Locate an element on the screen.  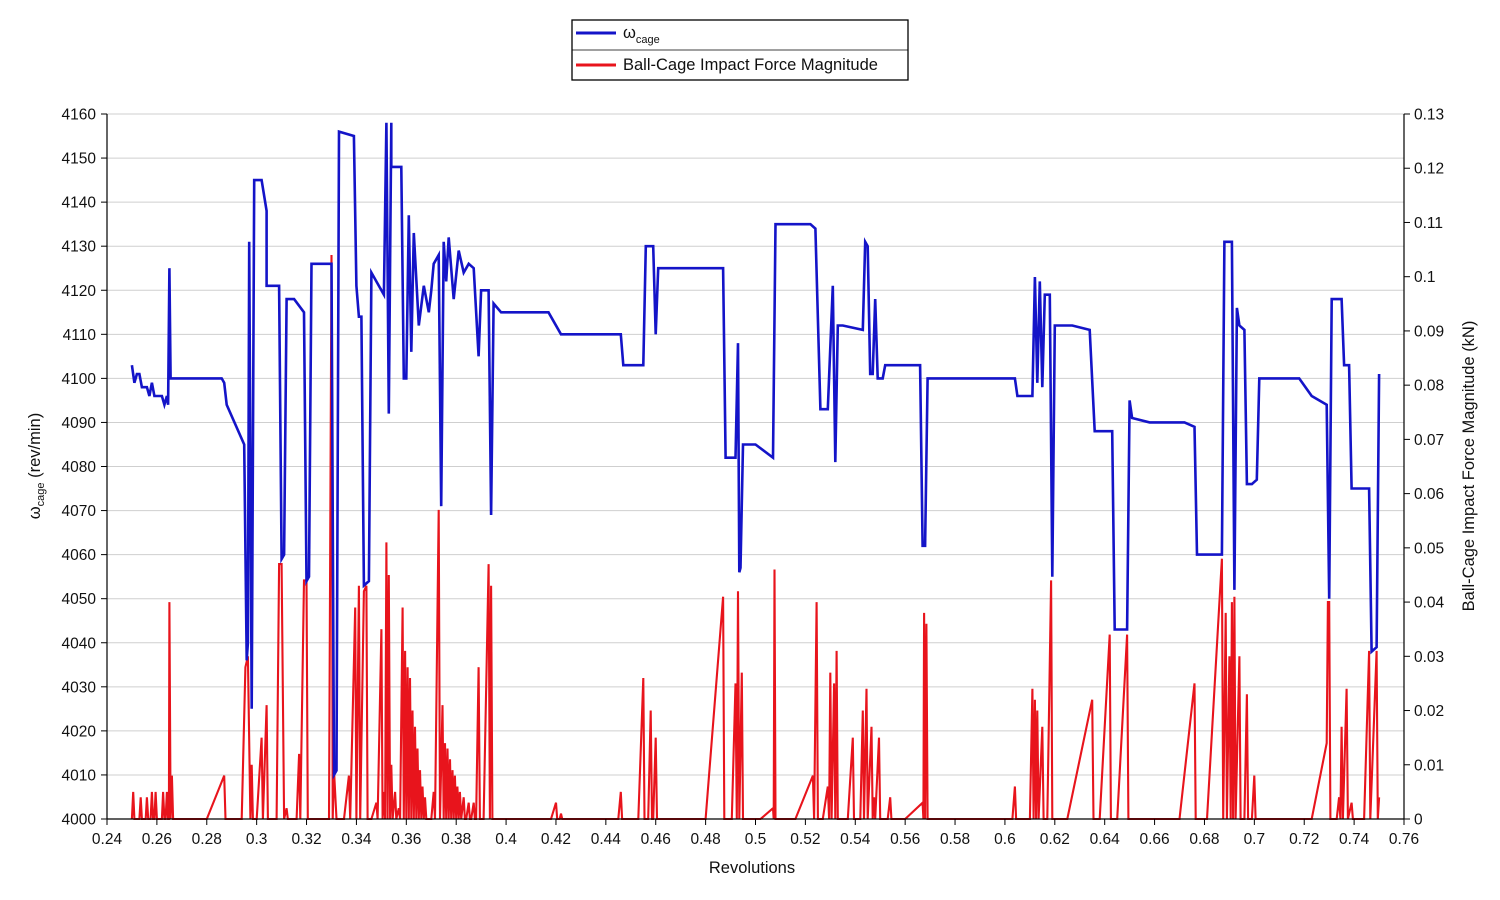
legend-label-omega-cage: ωcage is located at coordinates (641, 35).